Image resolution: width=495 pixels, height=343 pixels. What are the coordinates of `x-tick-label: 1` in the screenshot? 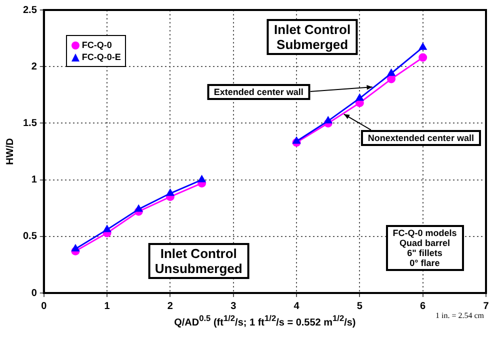 It's located at (107, 306).